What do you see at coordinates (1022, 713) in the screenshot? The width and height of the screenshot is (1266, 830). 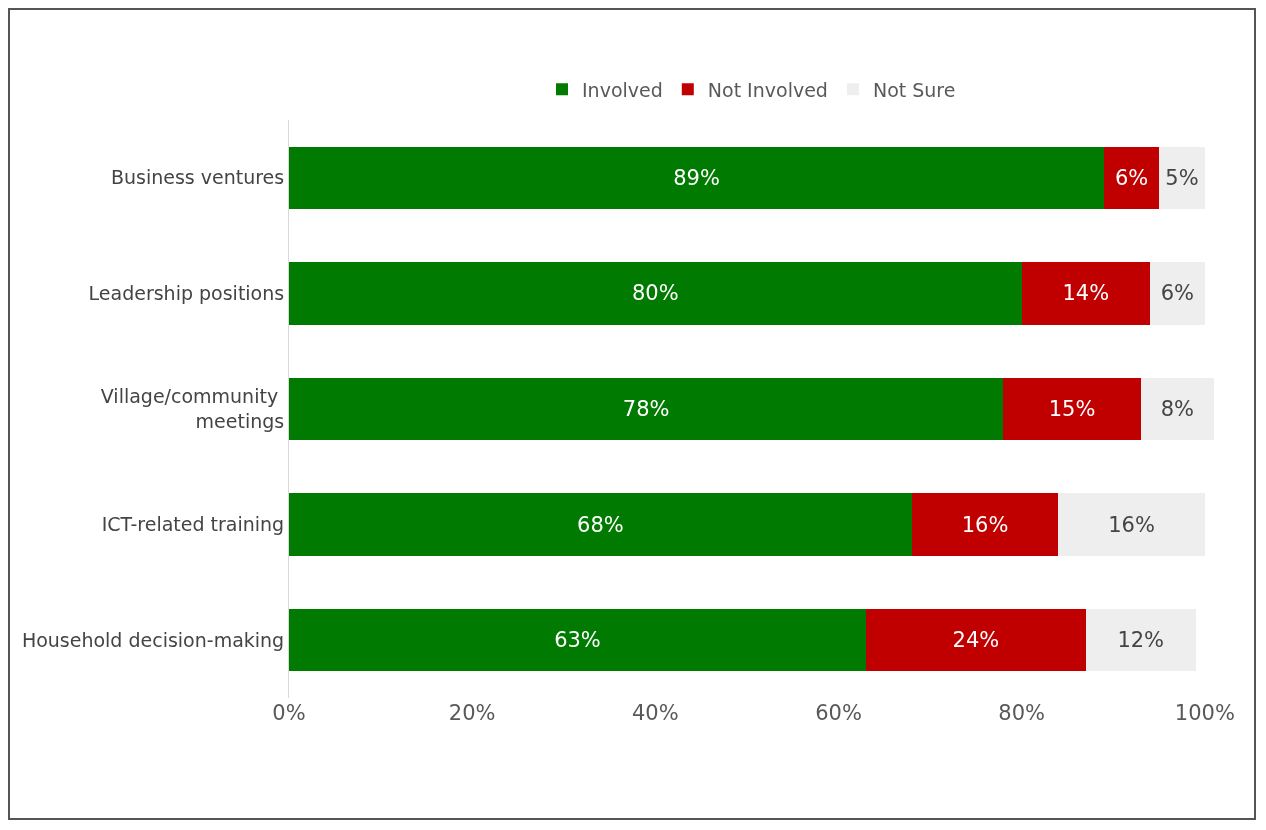 I see `x-tick-label: 80%` at bounding box center [1022, 713].